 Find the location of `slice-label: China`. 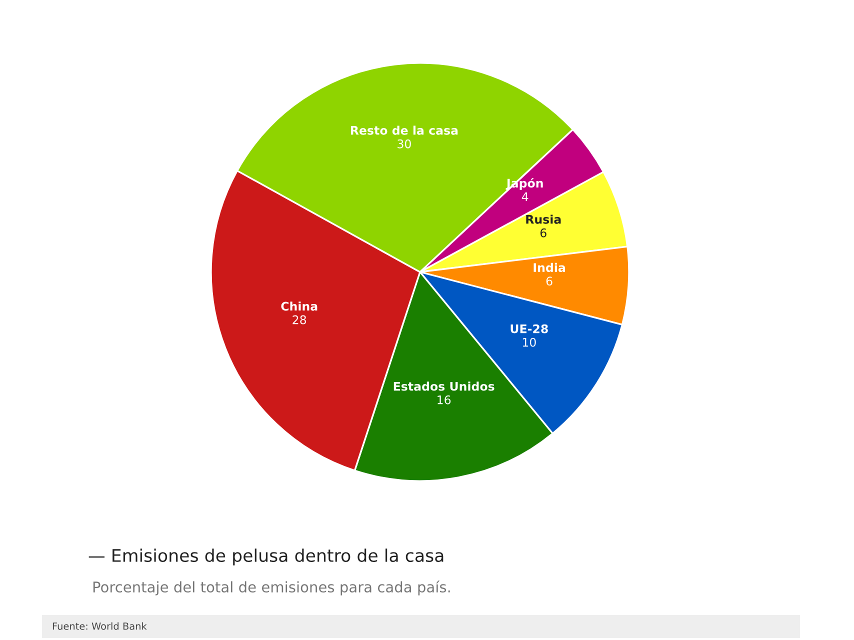

slice-label: China is located at coordinates (299, 306).